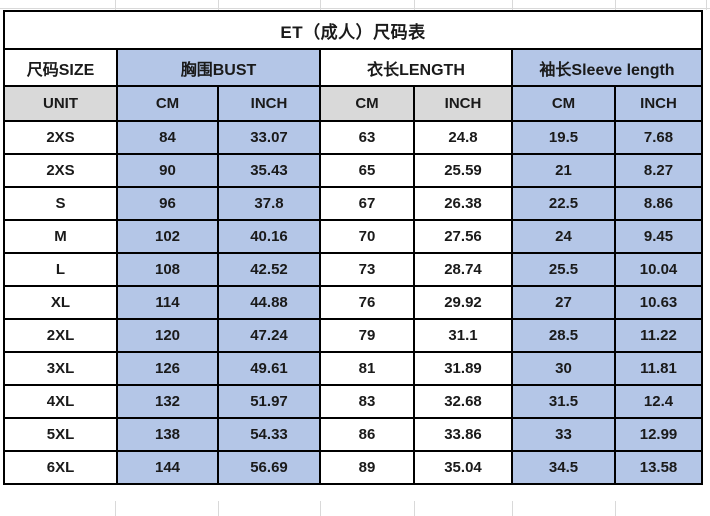 This screenshot has width=710, height=516. Describe the element at coordinates (367, 368) in the screenshot. I see `length-cm-cell: 81` at that location.